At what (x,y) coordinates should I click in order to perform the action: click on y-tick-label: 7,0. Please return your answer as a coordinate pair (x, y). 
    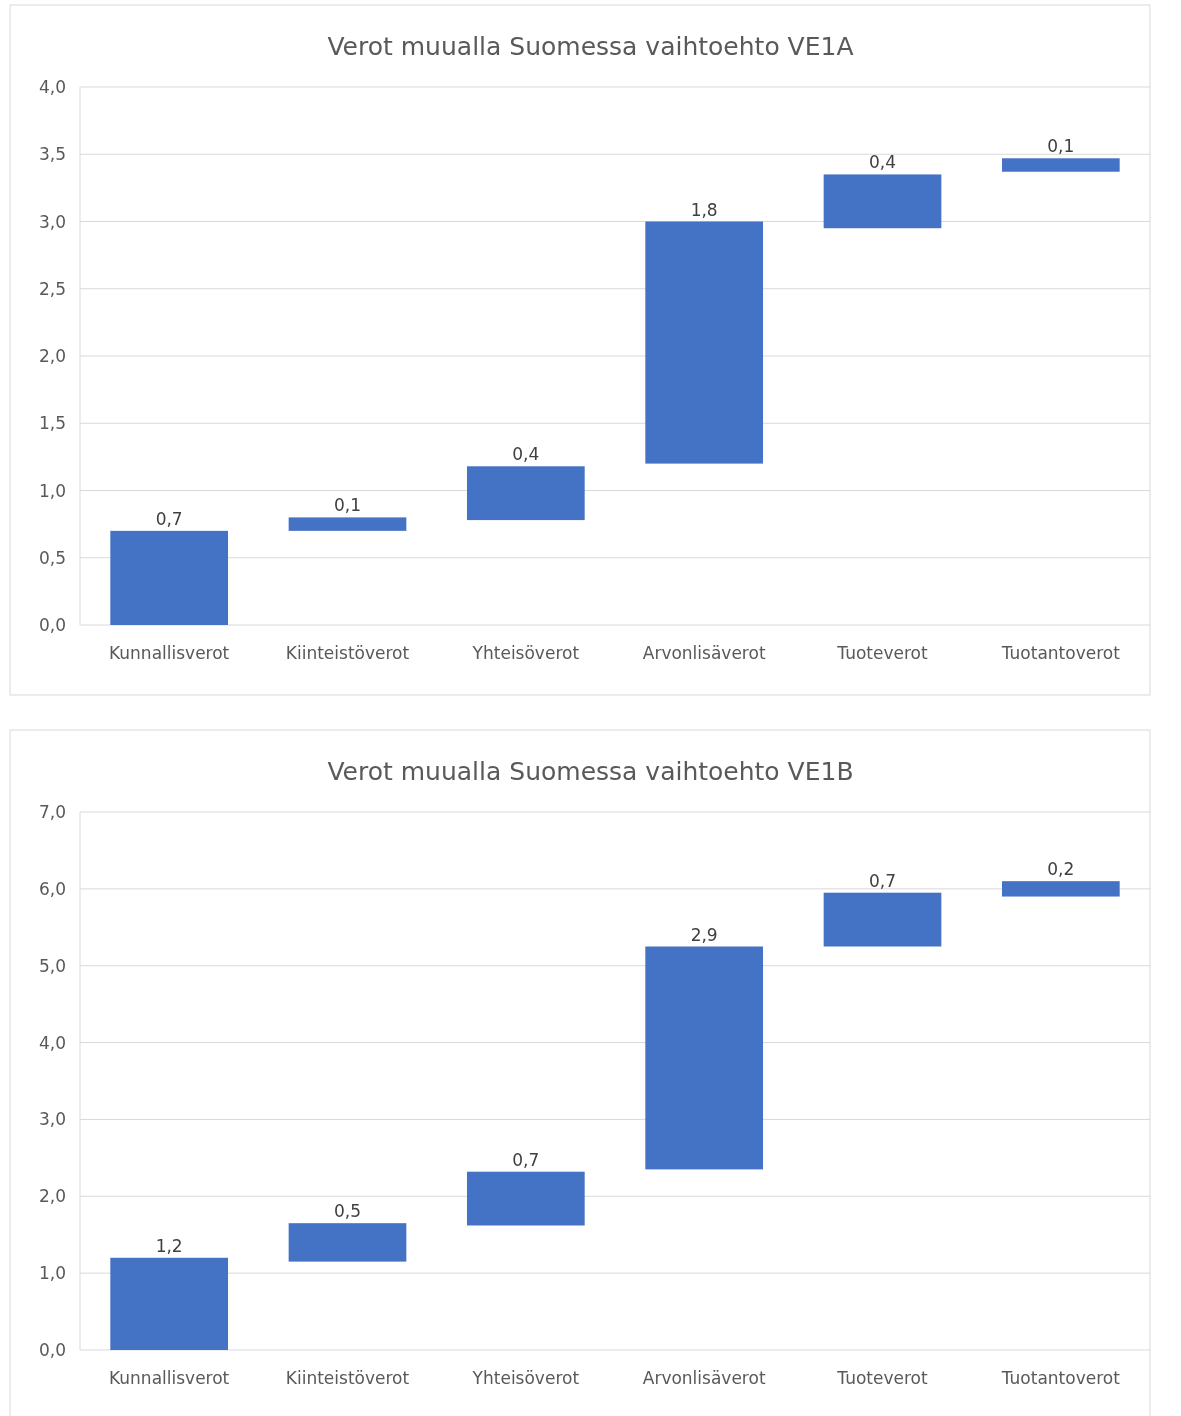
    Looking at the image, I should click on (52, 812).